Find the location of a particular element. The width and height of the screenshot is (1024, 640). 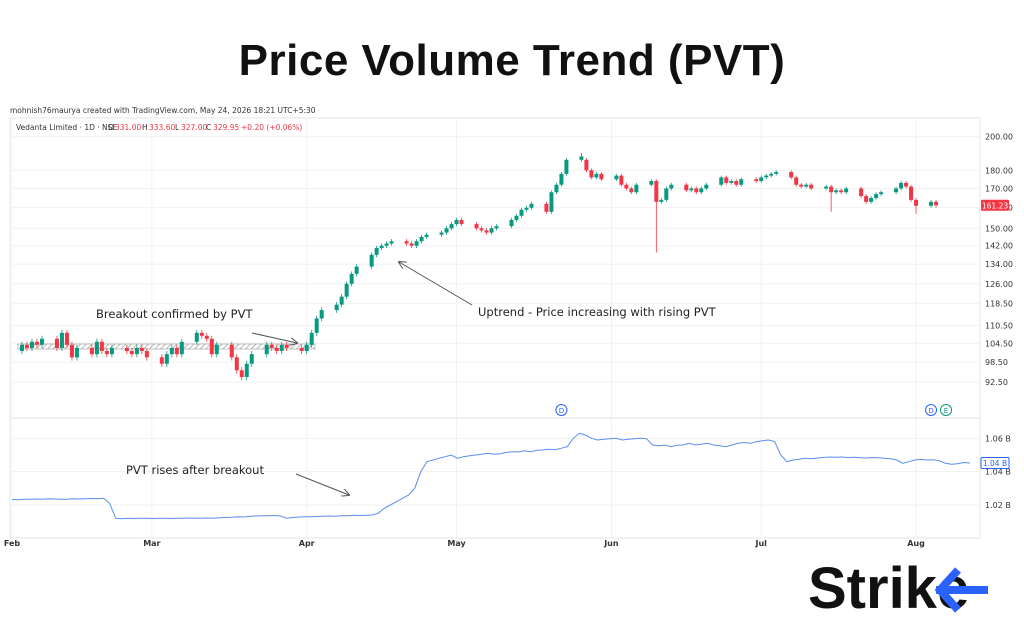

pvt-last-tag-text: 1.04 B is located at coordinates (995, 463).